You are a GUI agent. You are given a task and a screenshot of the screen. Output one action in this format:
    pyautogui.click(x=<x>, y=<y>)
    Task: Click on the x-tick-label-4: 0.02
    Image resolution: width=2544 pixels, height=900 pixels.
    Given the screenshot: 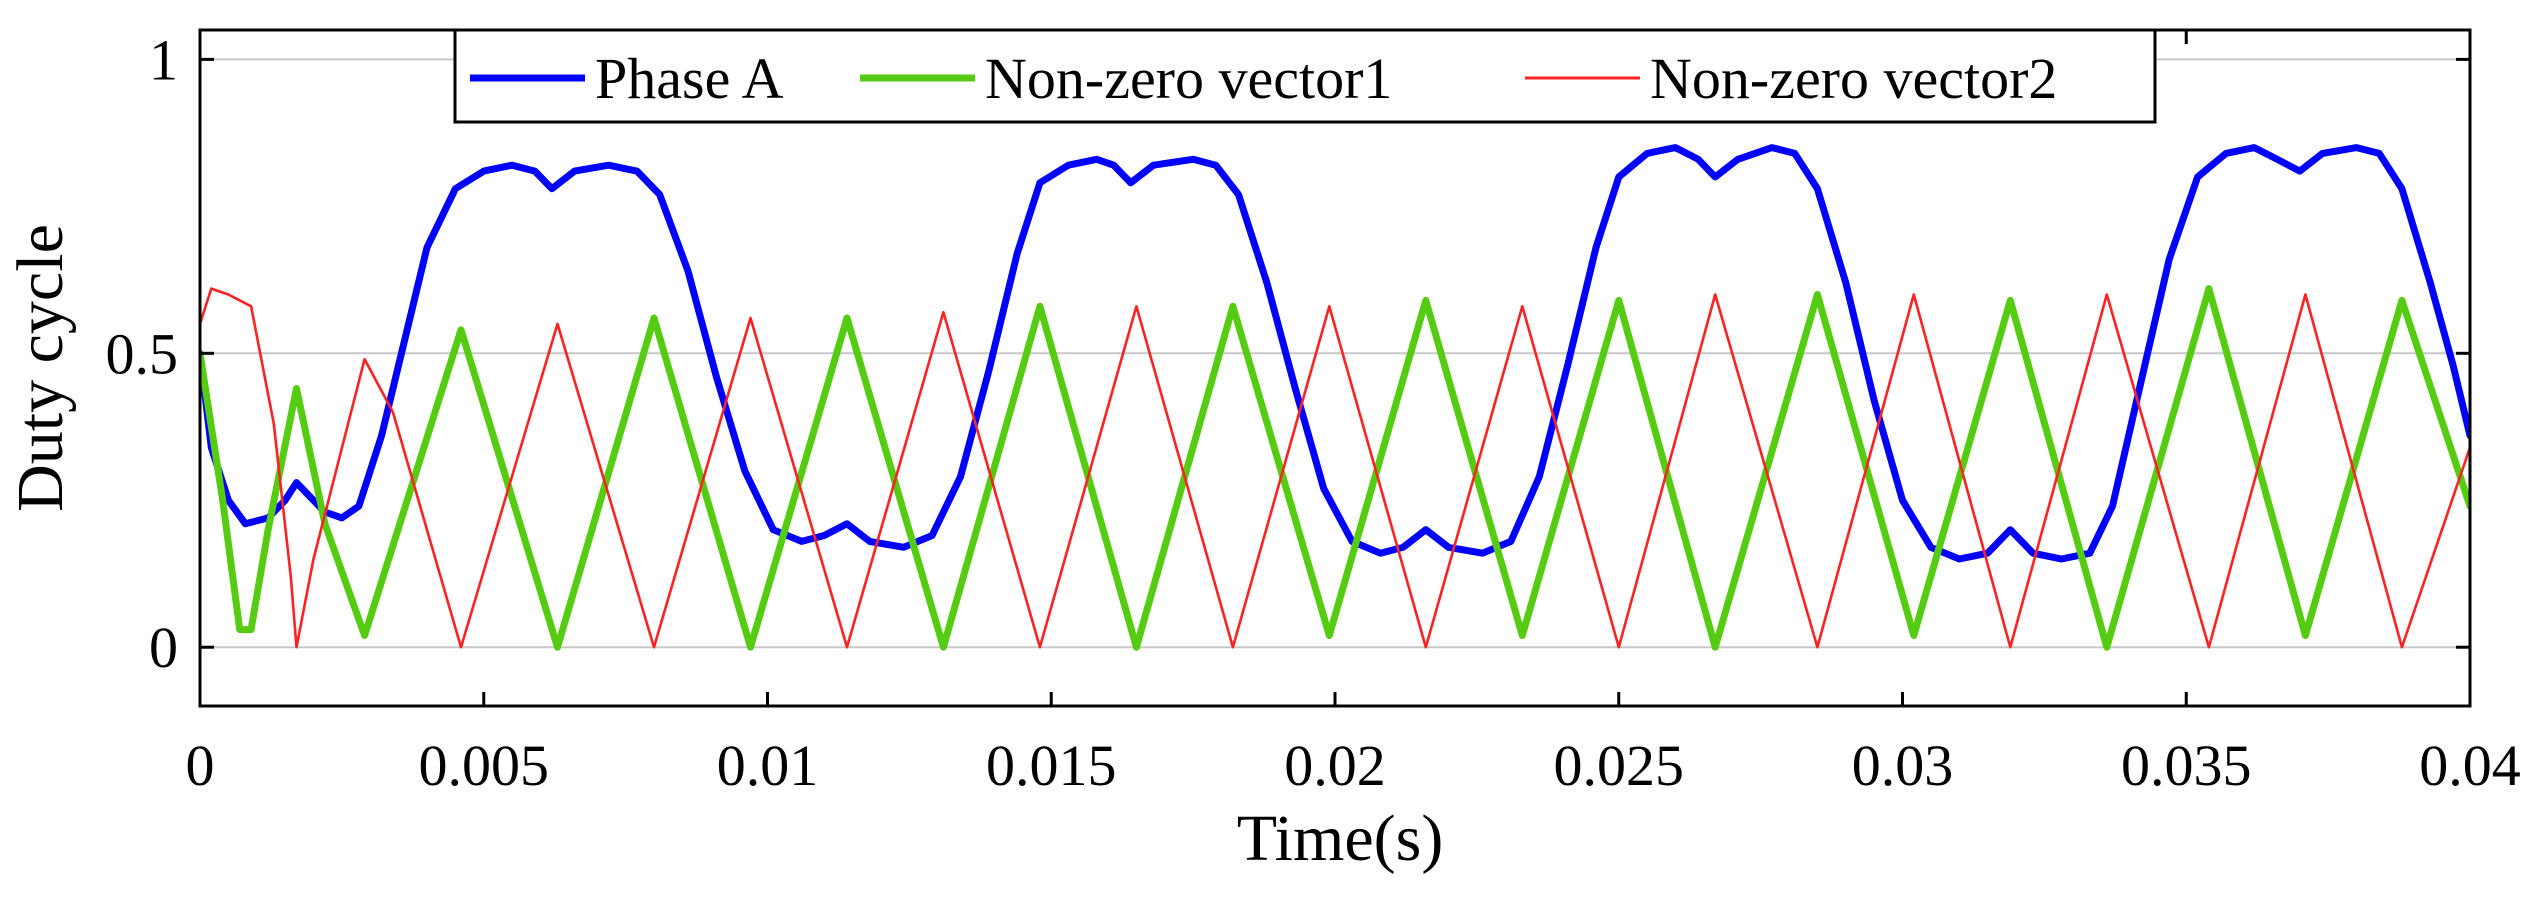 What is the action you would take?
    pyautogui.click(x=1335, y=765)
    